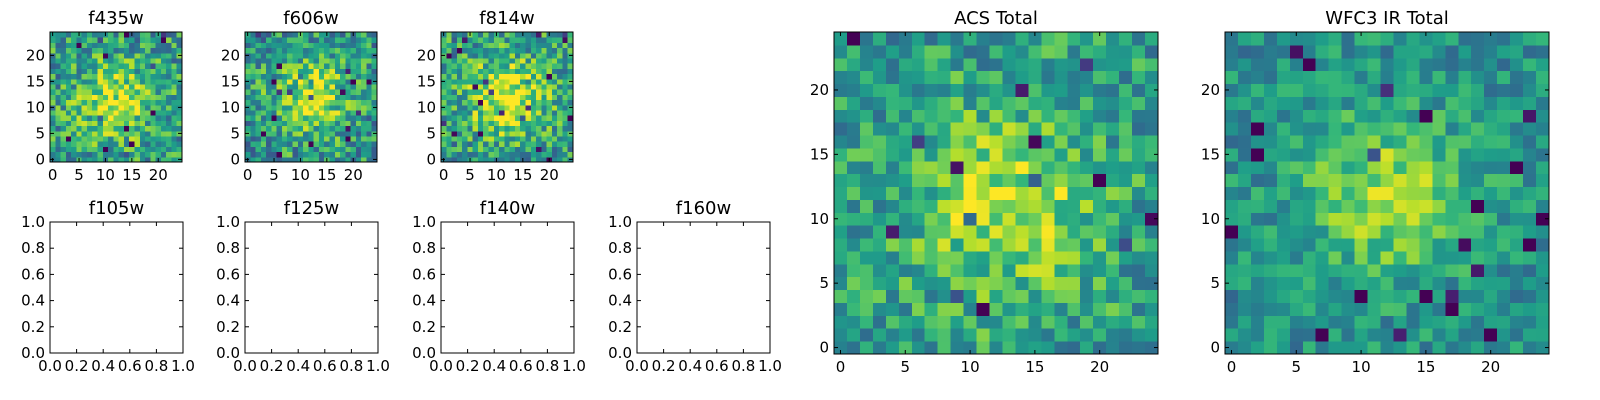 The height and width of the screenshot is (400, 1600). What do you see at coordinates (620, 301) in the screenshot?
I see `y-tick-label: 0.4` at bounding box center [620, 301].